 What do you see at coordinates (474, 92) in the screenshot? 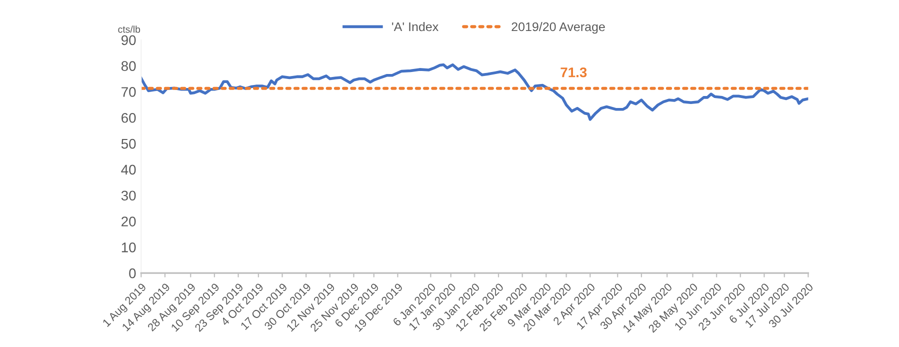
I see `line-series` at bounding box center [474, 92].